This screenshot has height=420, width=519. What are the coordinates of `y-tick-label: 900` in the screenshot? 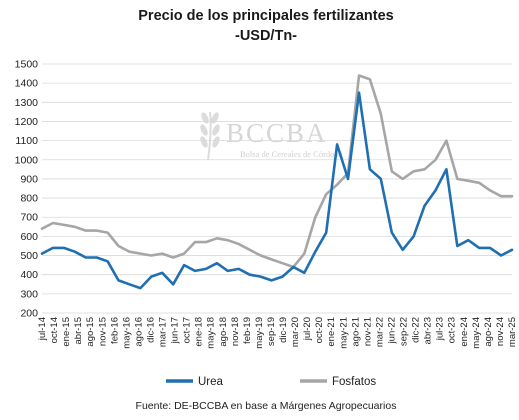 It's located at (29, 179).